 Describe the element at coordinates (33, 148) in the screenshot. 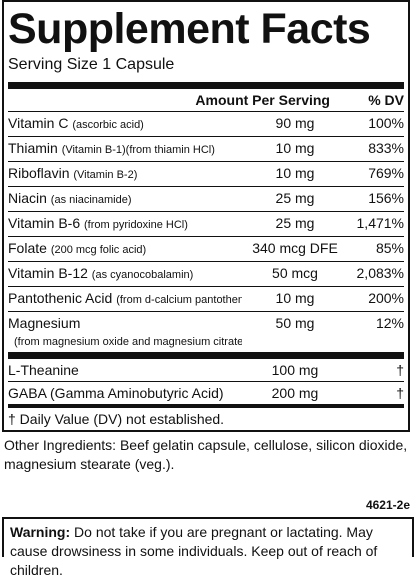

I see `nutrient-name: Thiamin` at that location.